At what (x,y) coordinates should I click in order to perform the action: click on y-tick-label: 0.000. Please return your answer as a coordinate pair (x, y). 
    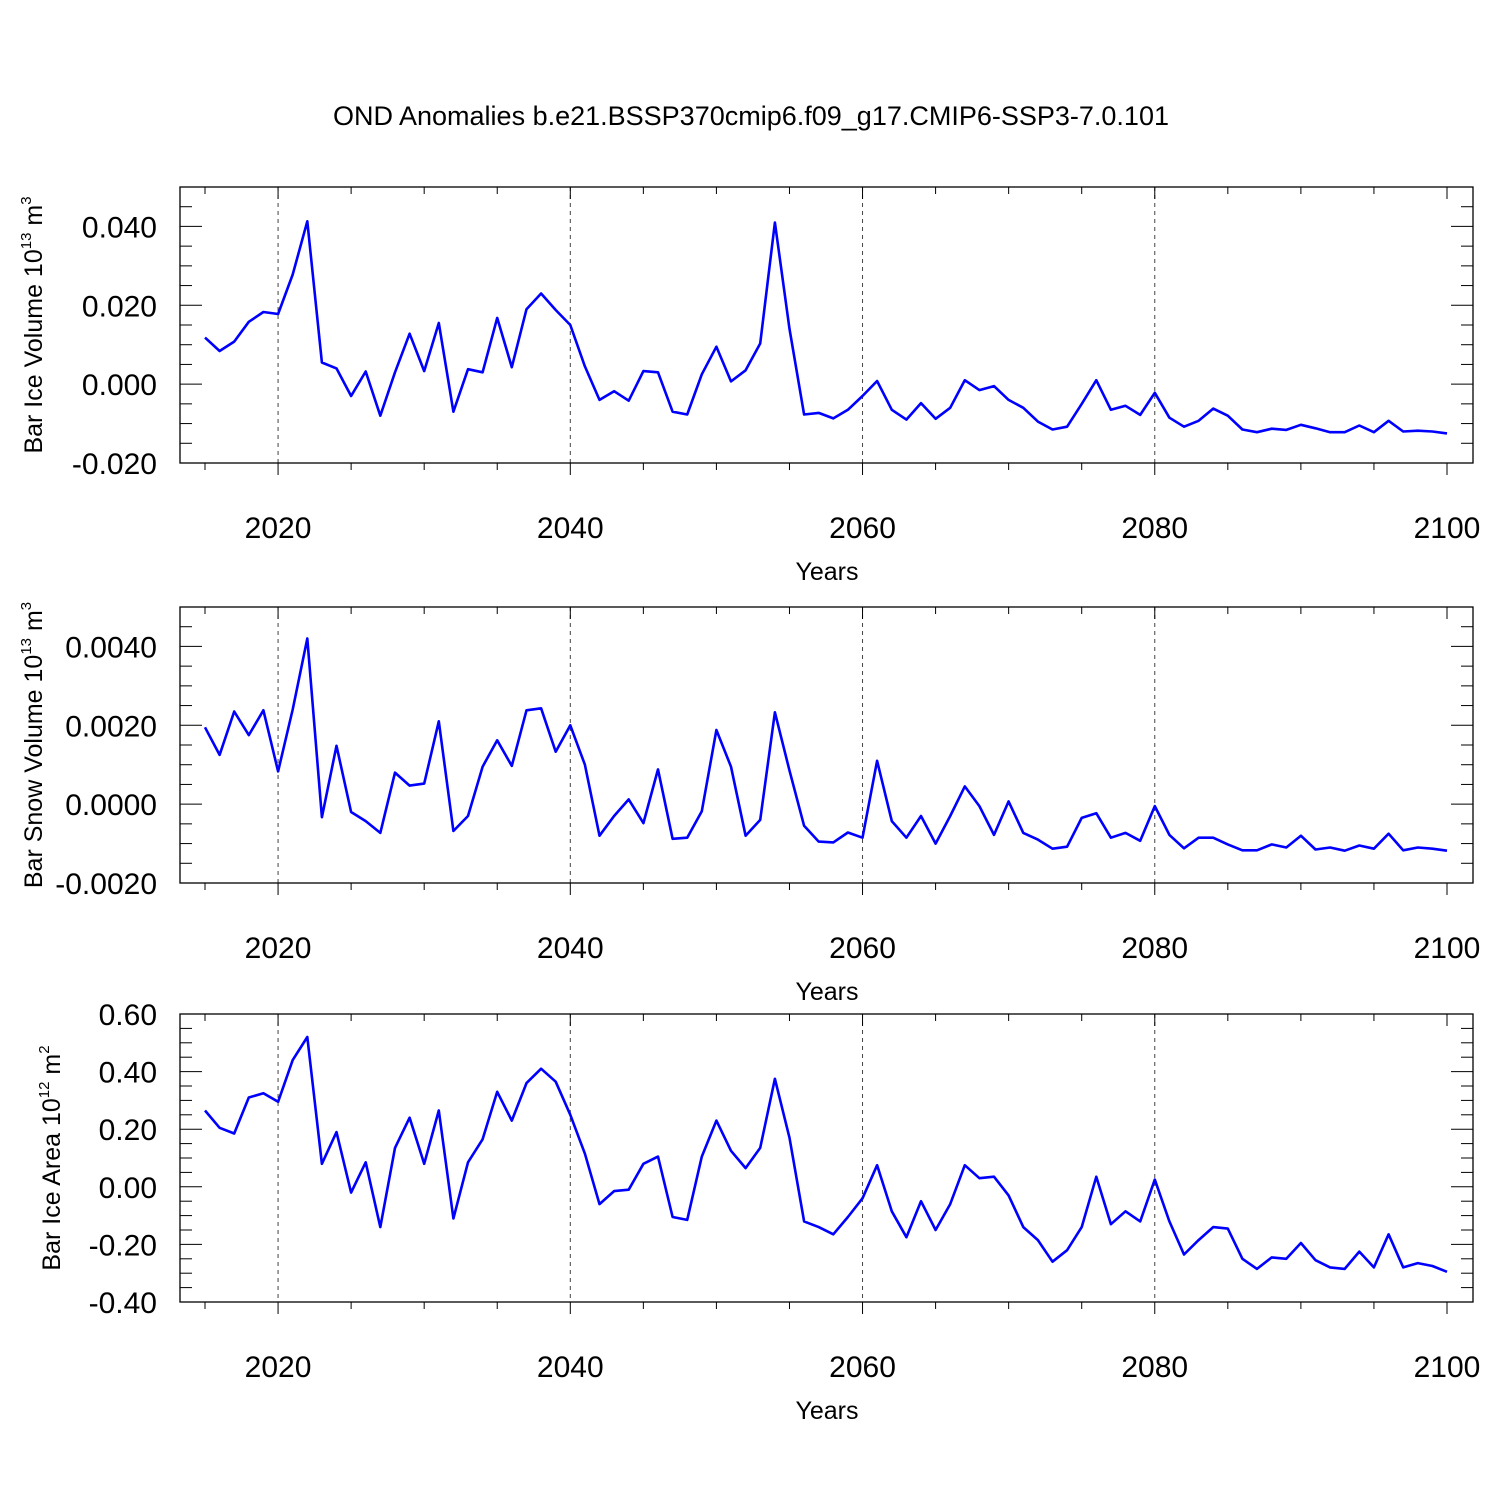
    Looking at the image, I should click on (119, 385).